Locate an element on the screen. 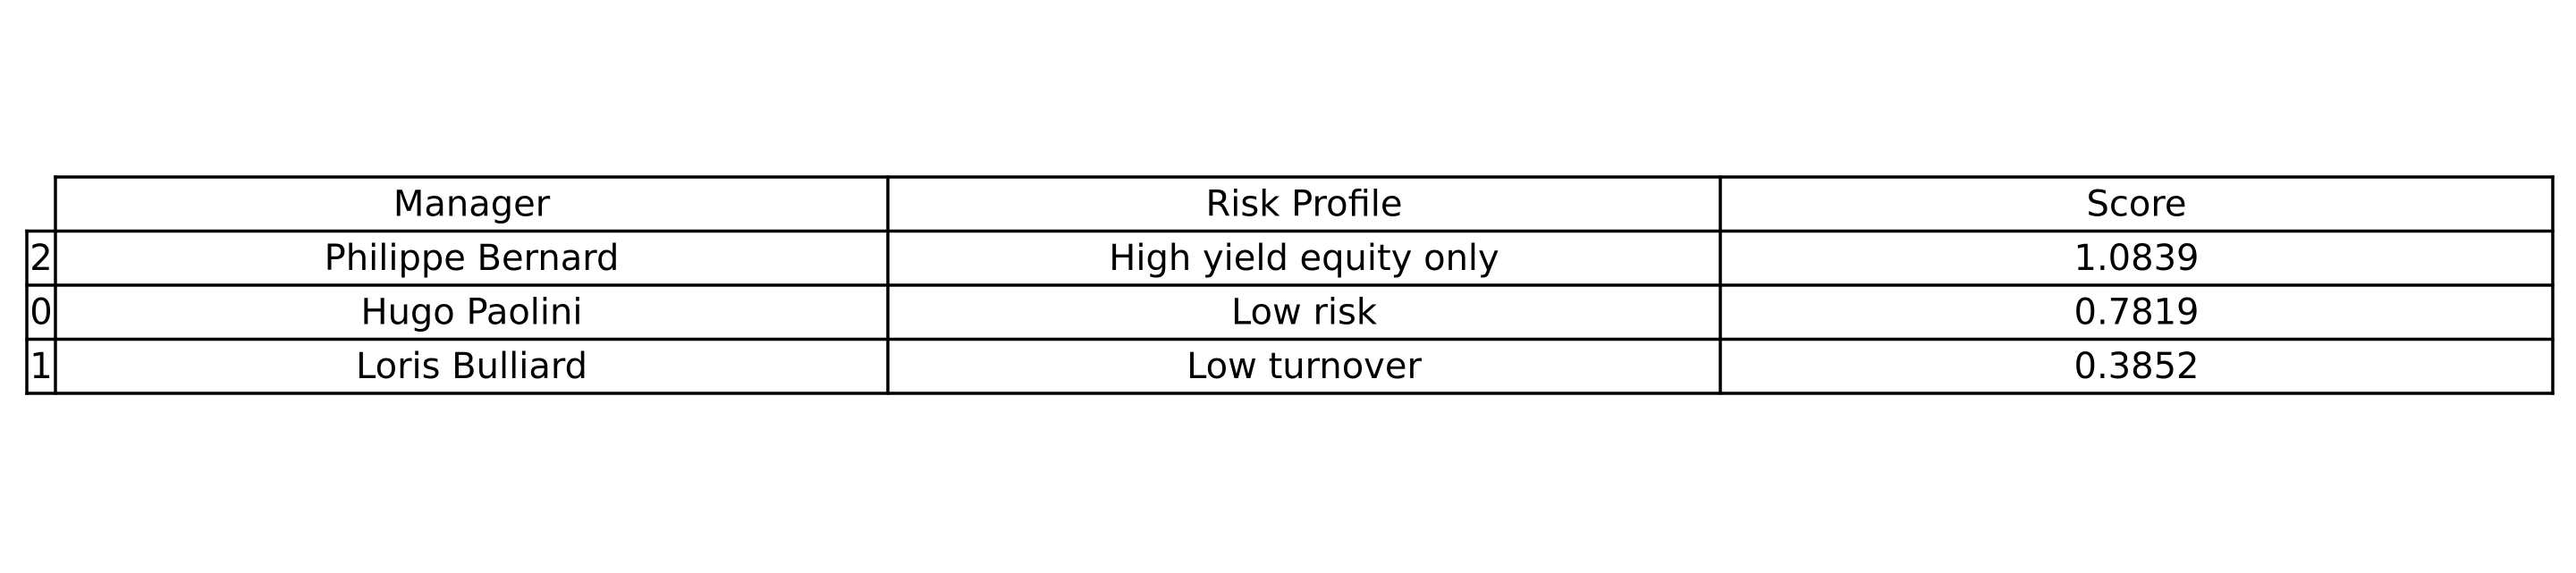  column-header-risk-profile: Risk Profile is located at coordinates (1304, 203).